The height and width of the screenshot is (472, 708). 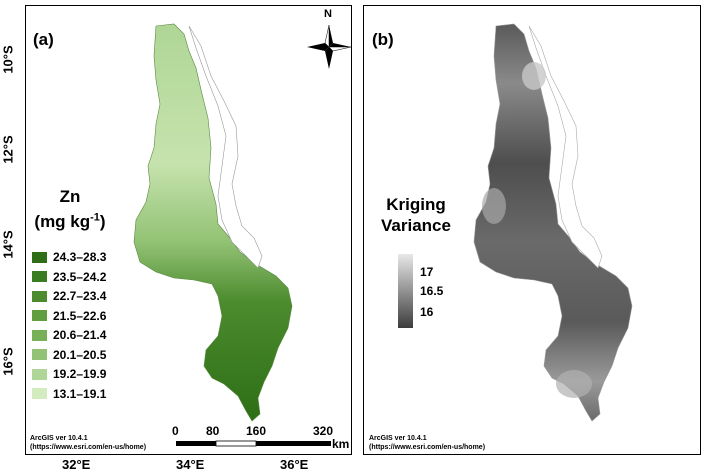 I want to click on zn-legend-label: 20.1–20.5, so click(x=80, y=354).